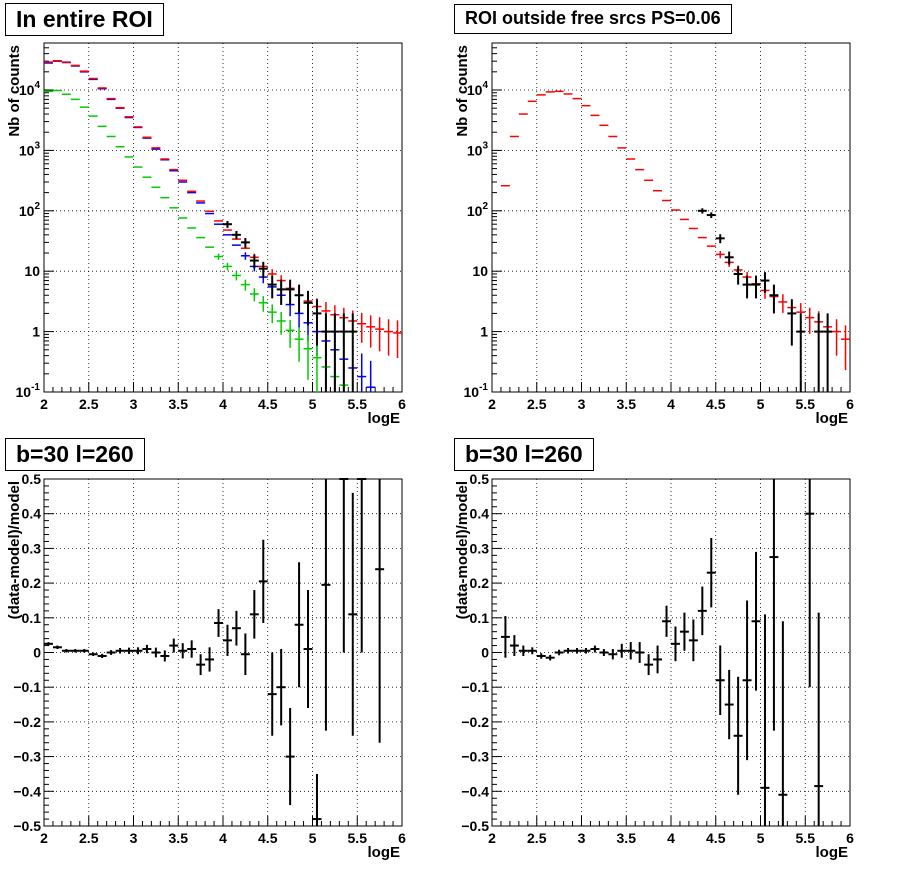 Image resolution: width=898 pixels, height=871 pixels. What do you see at coordinates (84, 19) in the screenshot?
I see `chart-title: In entire ROI` at bounding box center [84, 19].